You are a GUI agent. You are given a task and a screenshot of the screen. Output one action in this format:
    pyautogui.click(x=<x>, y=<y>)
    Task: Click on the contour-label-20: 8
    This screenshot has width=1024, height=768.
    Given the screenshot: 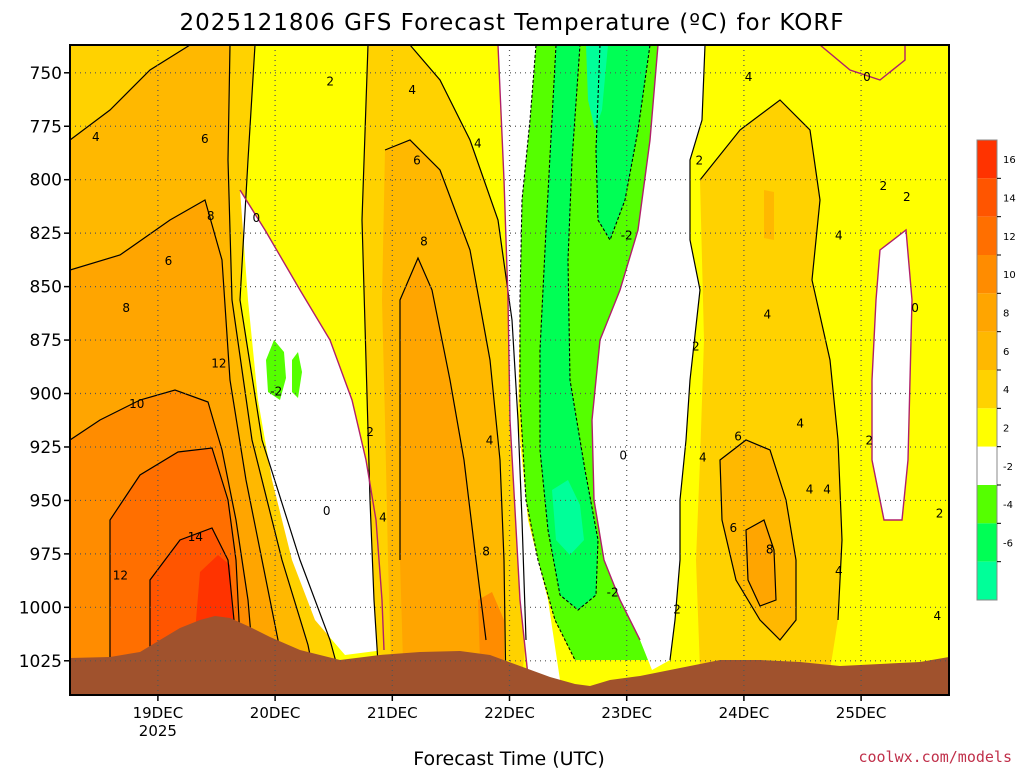 What is the action you would take?
    pyautogui.click(x=486, y=552)
    